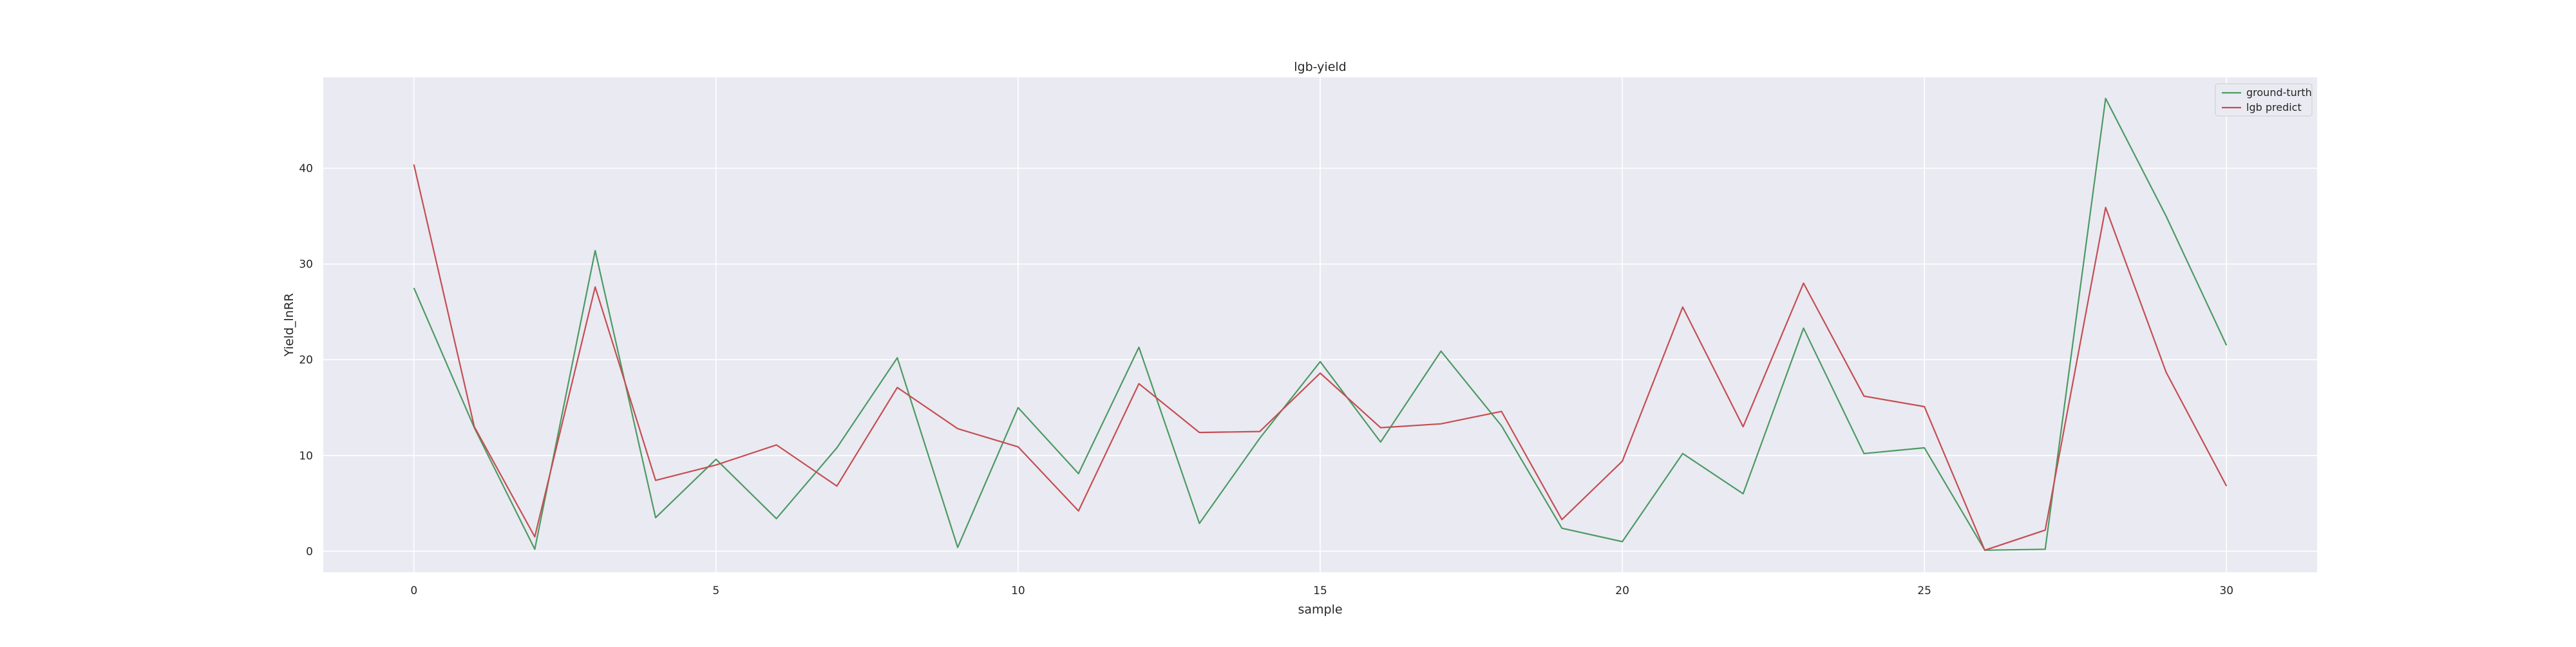  What do you see at coordinates (306, 456) in the screenshot?
I see `y-tick-label: 10` at bounding box center [306, 456].